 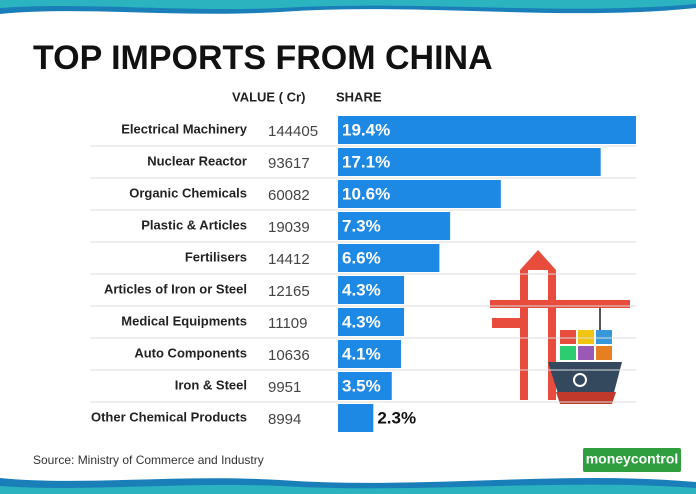 I want to click on category-label: Electrical Machinery, so click(x=184, y=128).